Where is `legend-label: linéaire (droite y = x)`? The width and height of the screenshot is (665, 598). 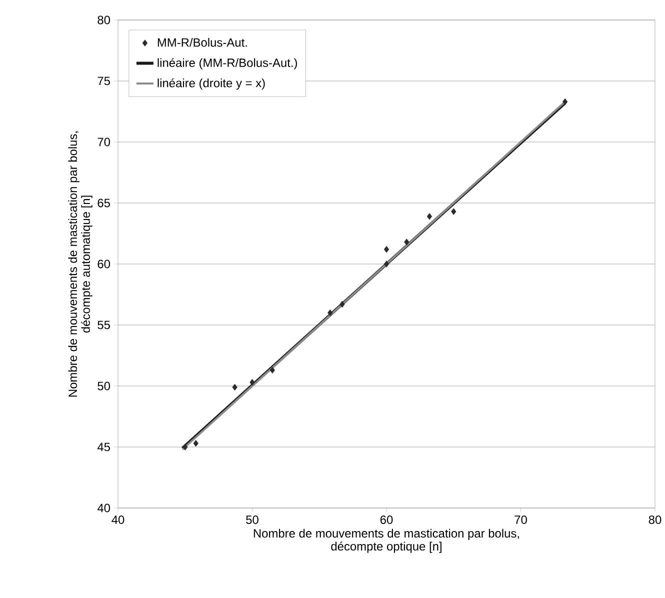 legend-label: linéaire (droite y = x) is located at coordinates (211, 84).